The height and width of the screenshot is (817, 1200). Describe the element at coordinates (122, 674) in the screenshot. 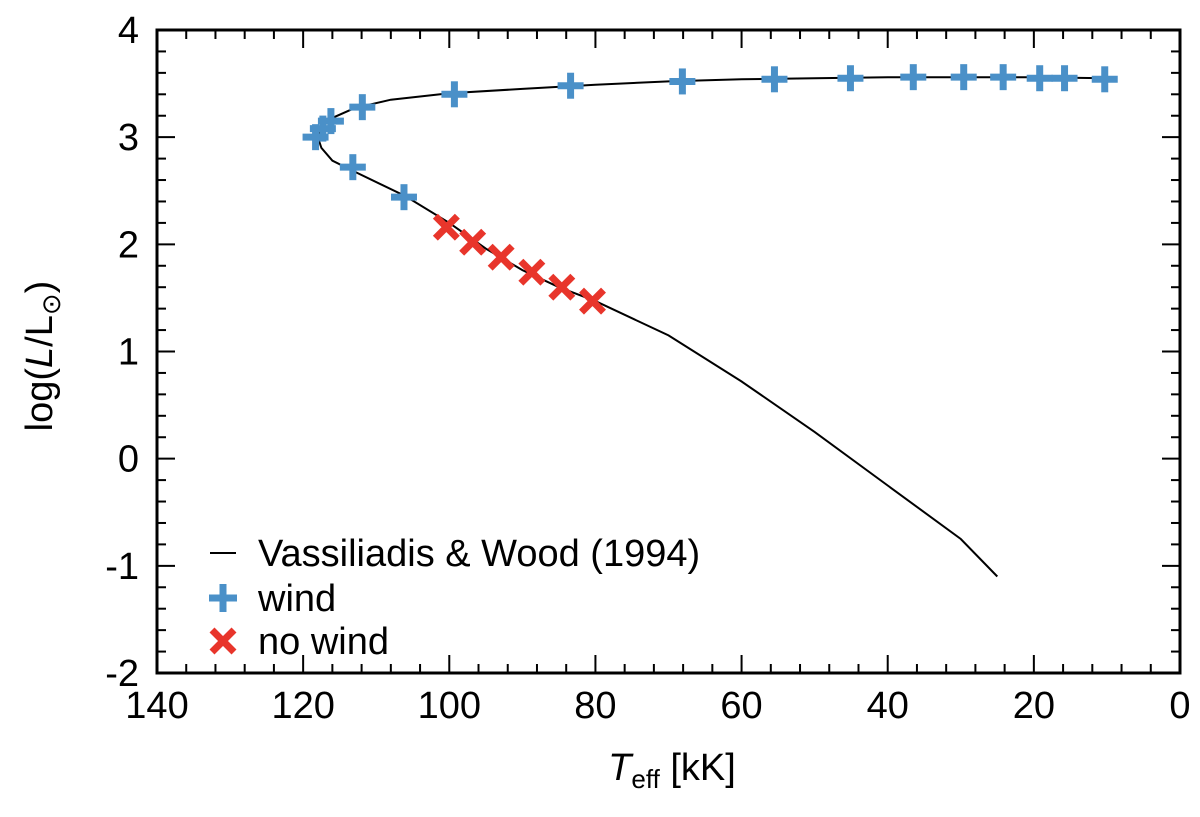

I see `y-tick-label: -2` at that location.